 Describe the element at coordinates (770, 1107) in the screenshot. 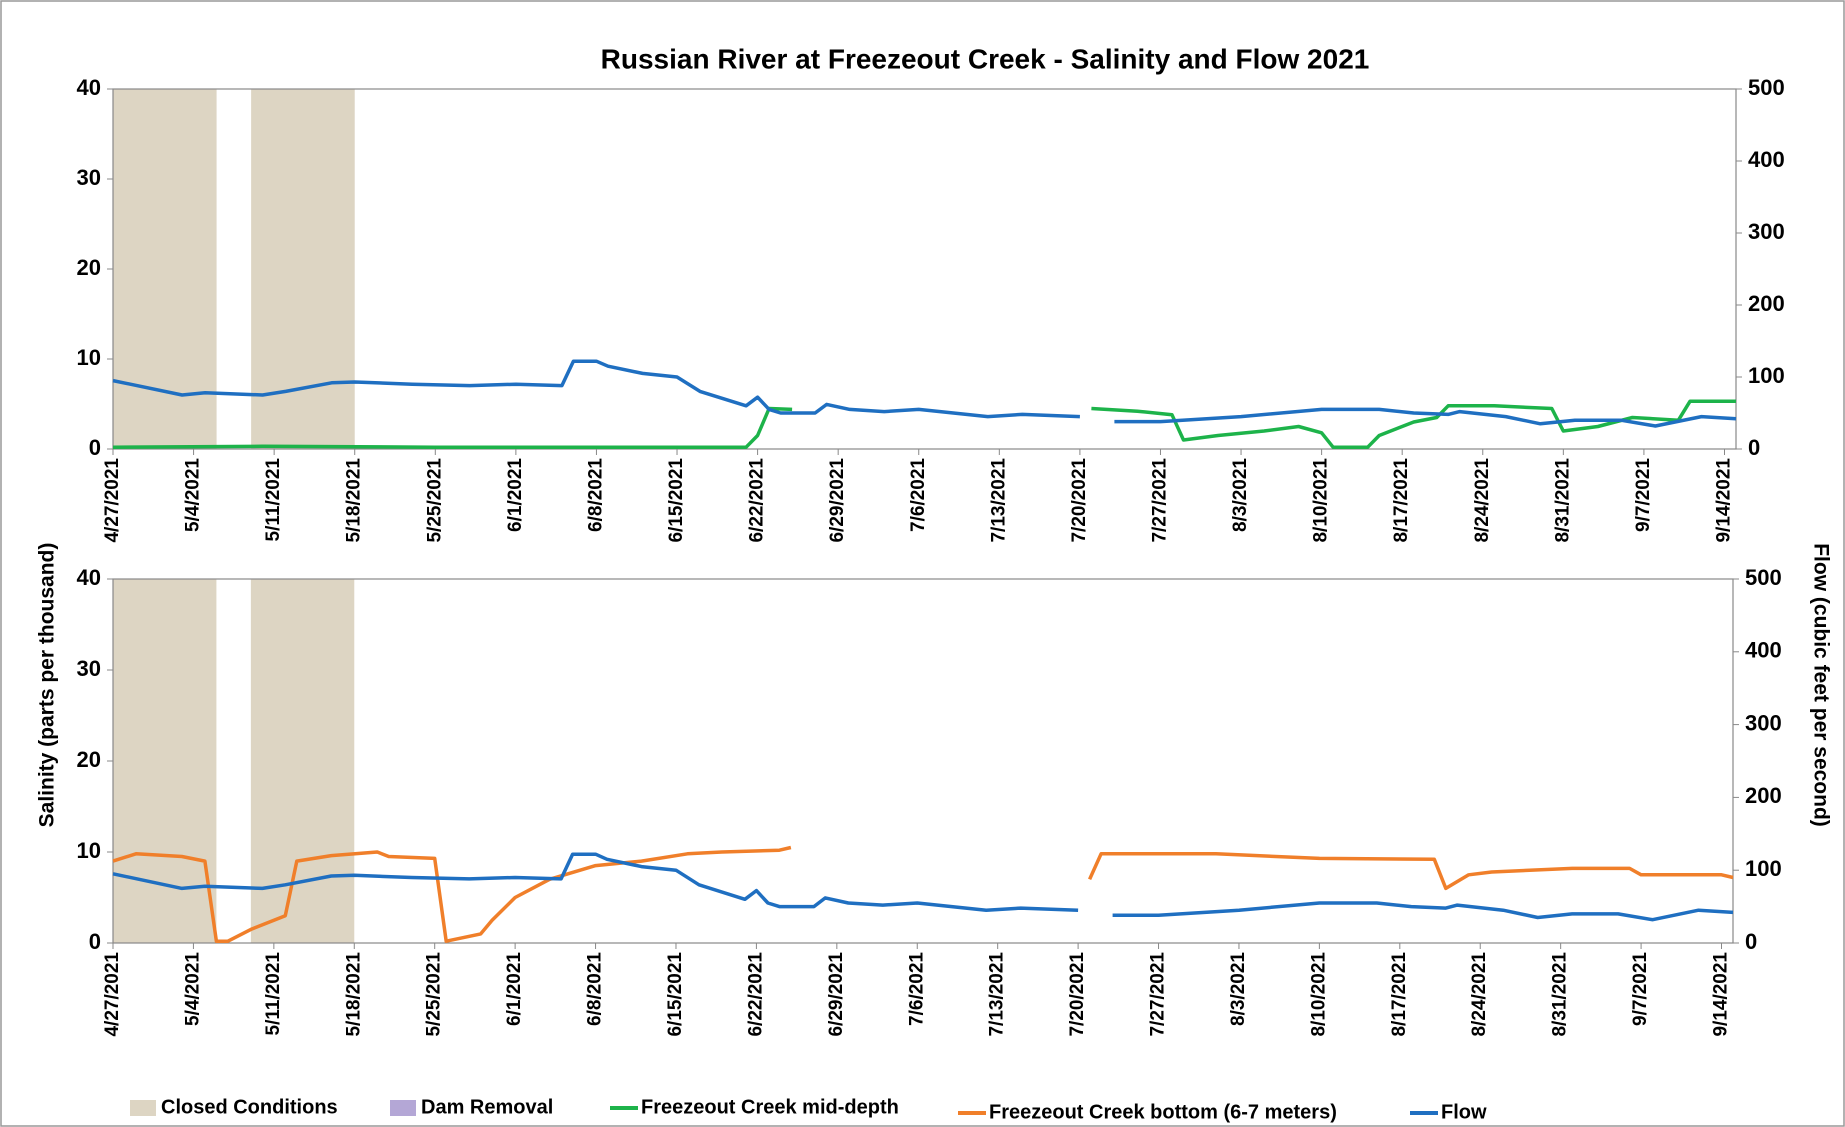

I see `legend-label: Freezeout Creek mid-depth` at that location.